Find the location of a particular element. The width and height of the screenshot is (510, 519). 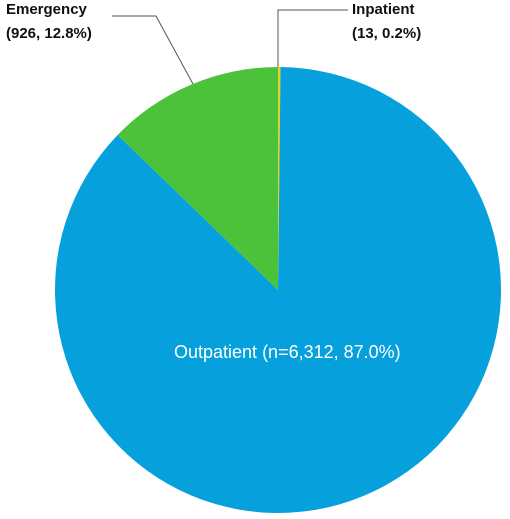

value-label: (926, 12.8%) is located at coordinates (49, 33).